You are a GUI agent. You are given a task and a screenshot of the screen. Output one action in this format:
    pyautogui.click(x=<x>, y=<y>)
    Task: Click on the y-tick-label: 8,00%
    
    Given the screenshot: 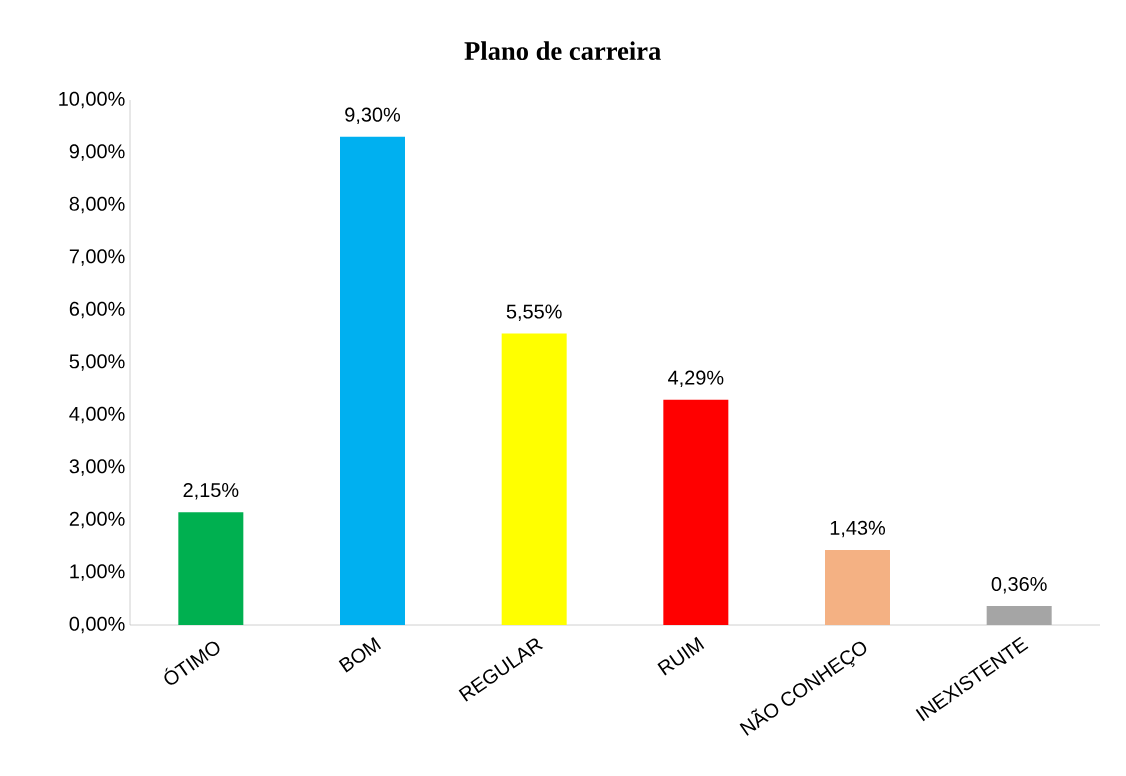 What is the action you would take?
    pyautogui.click(x=97, y=205)
    